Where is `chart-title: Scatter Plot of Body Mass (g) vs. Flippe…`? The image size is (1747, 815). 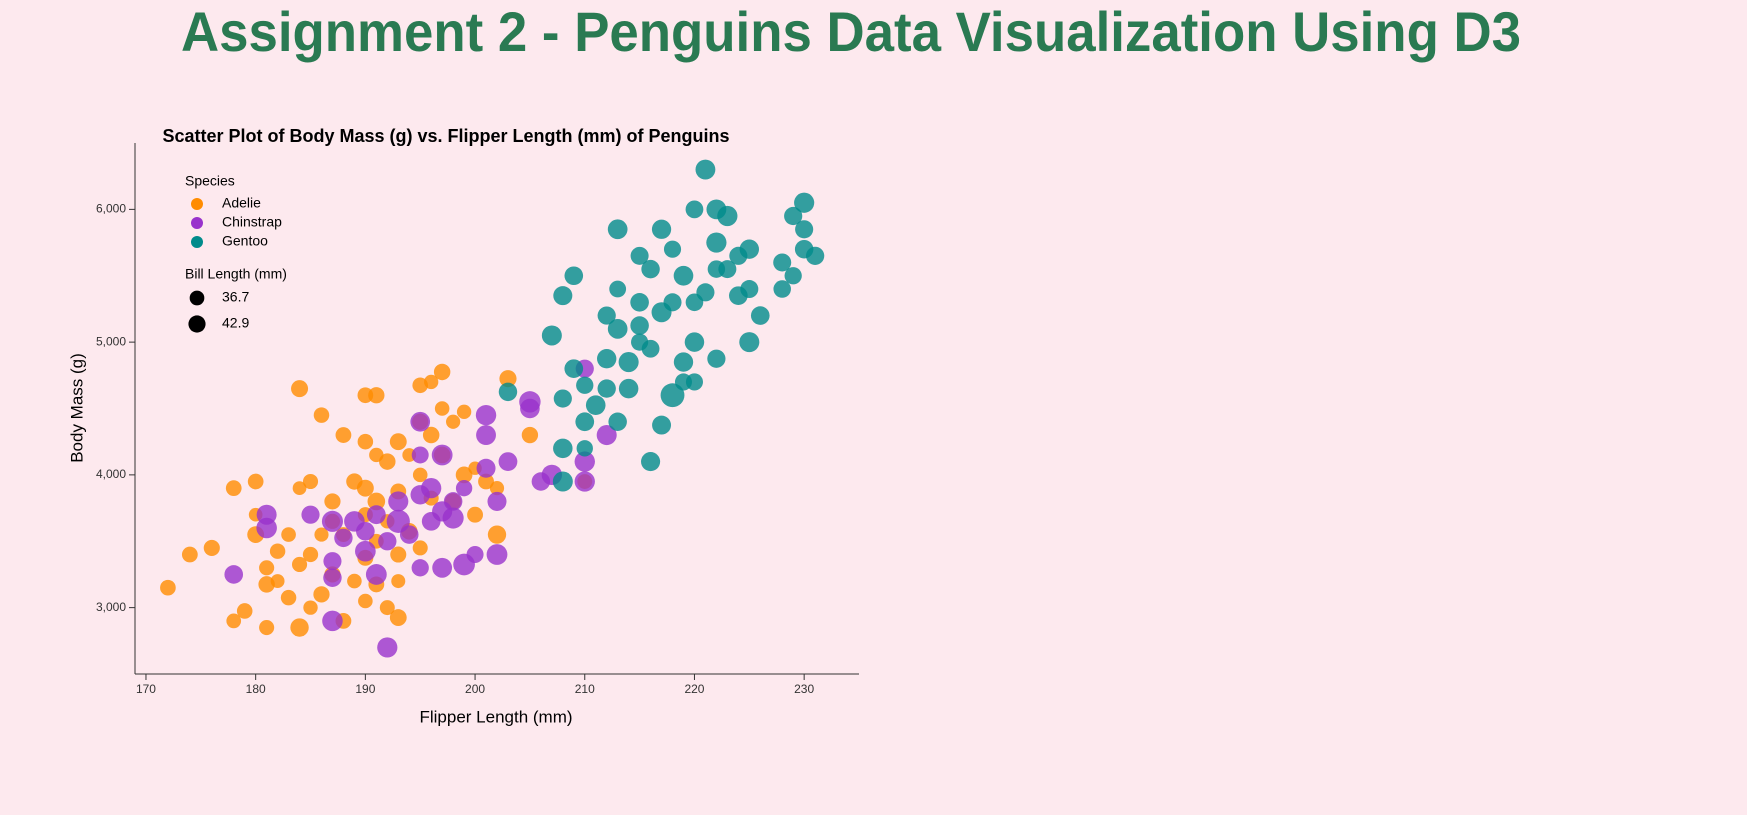
chart-title: Scatter Plot of Body Mass (g) vs. Flippe… is located at coordinates (445, 136).